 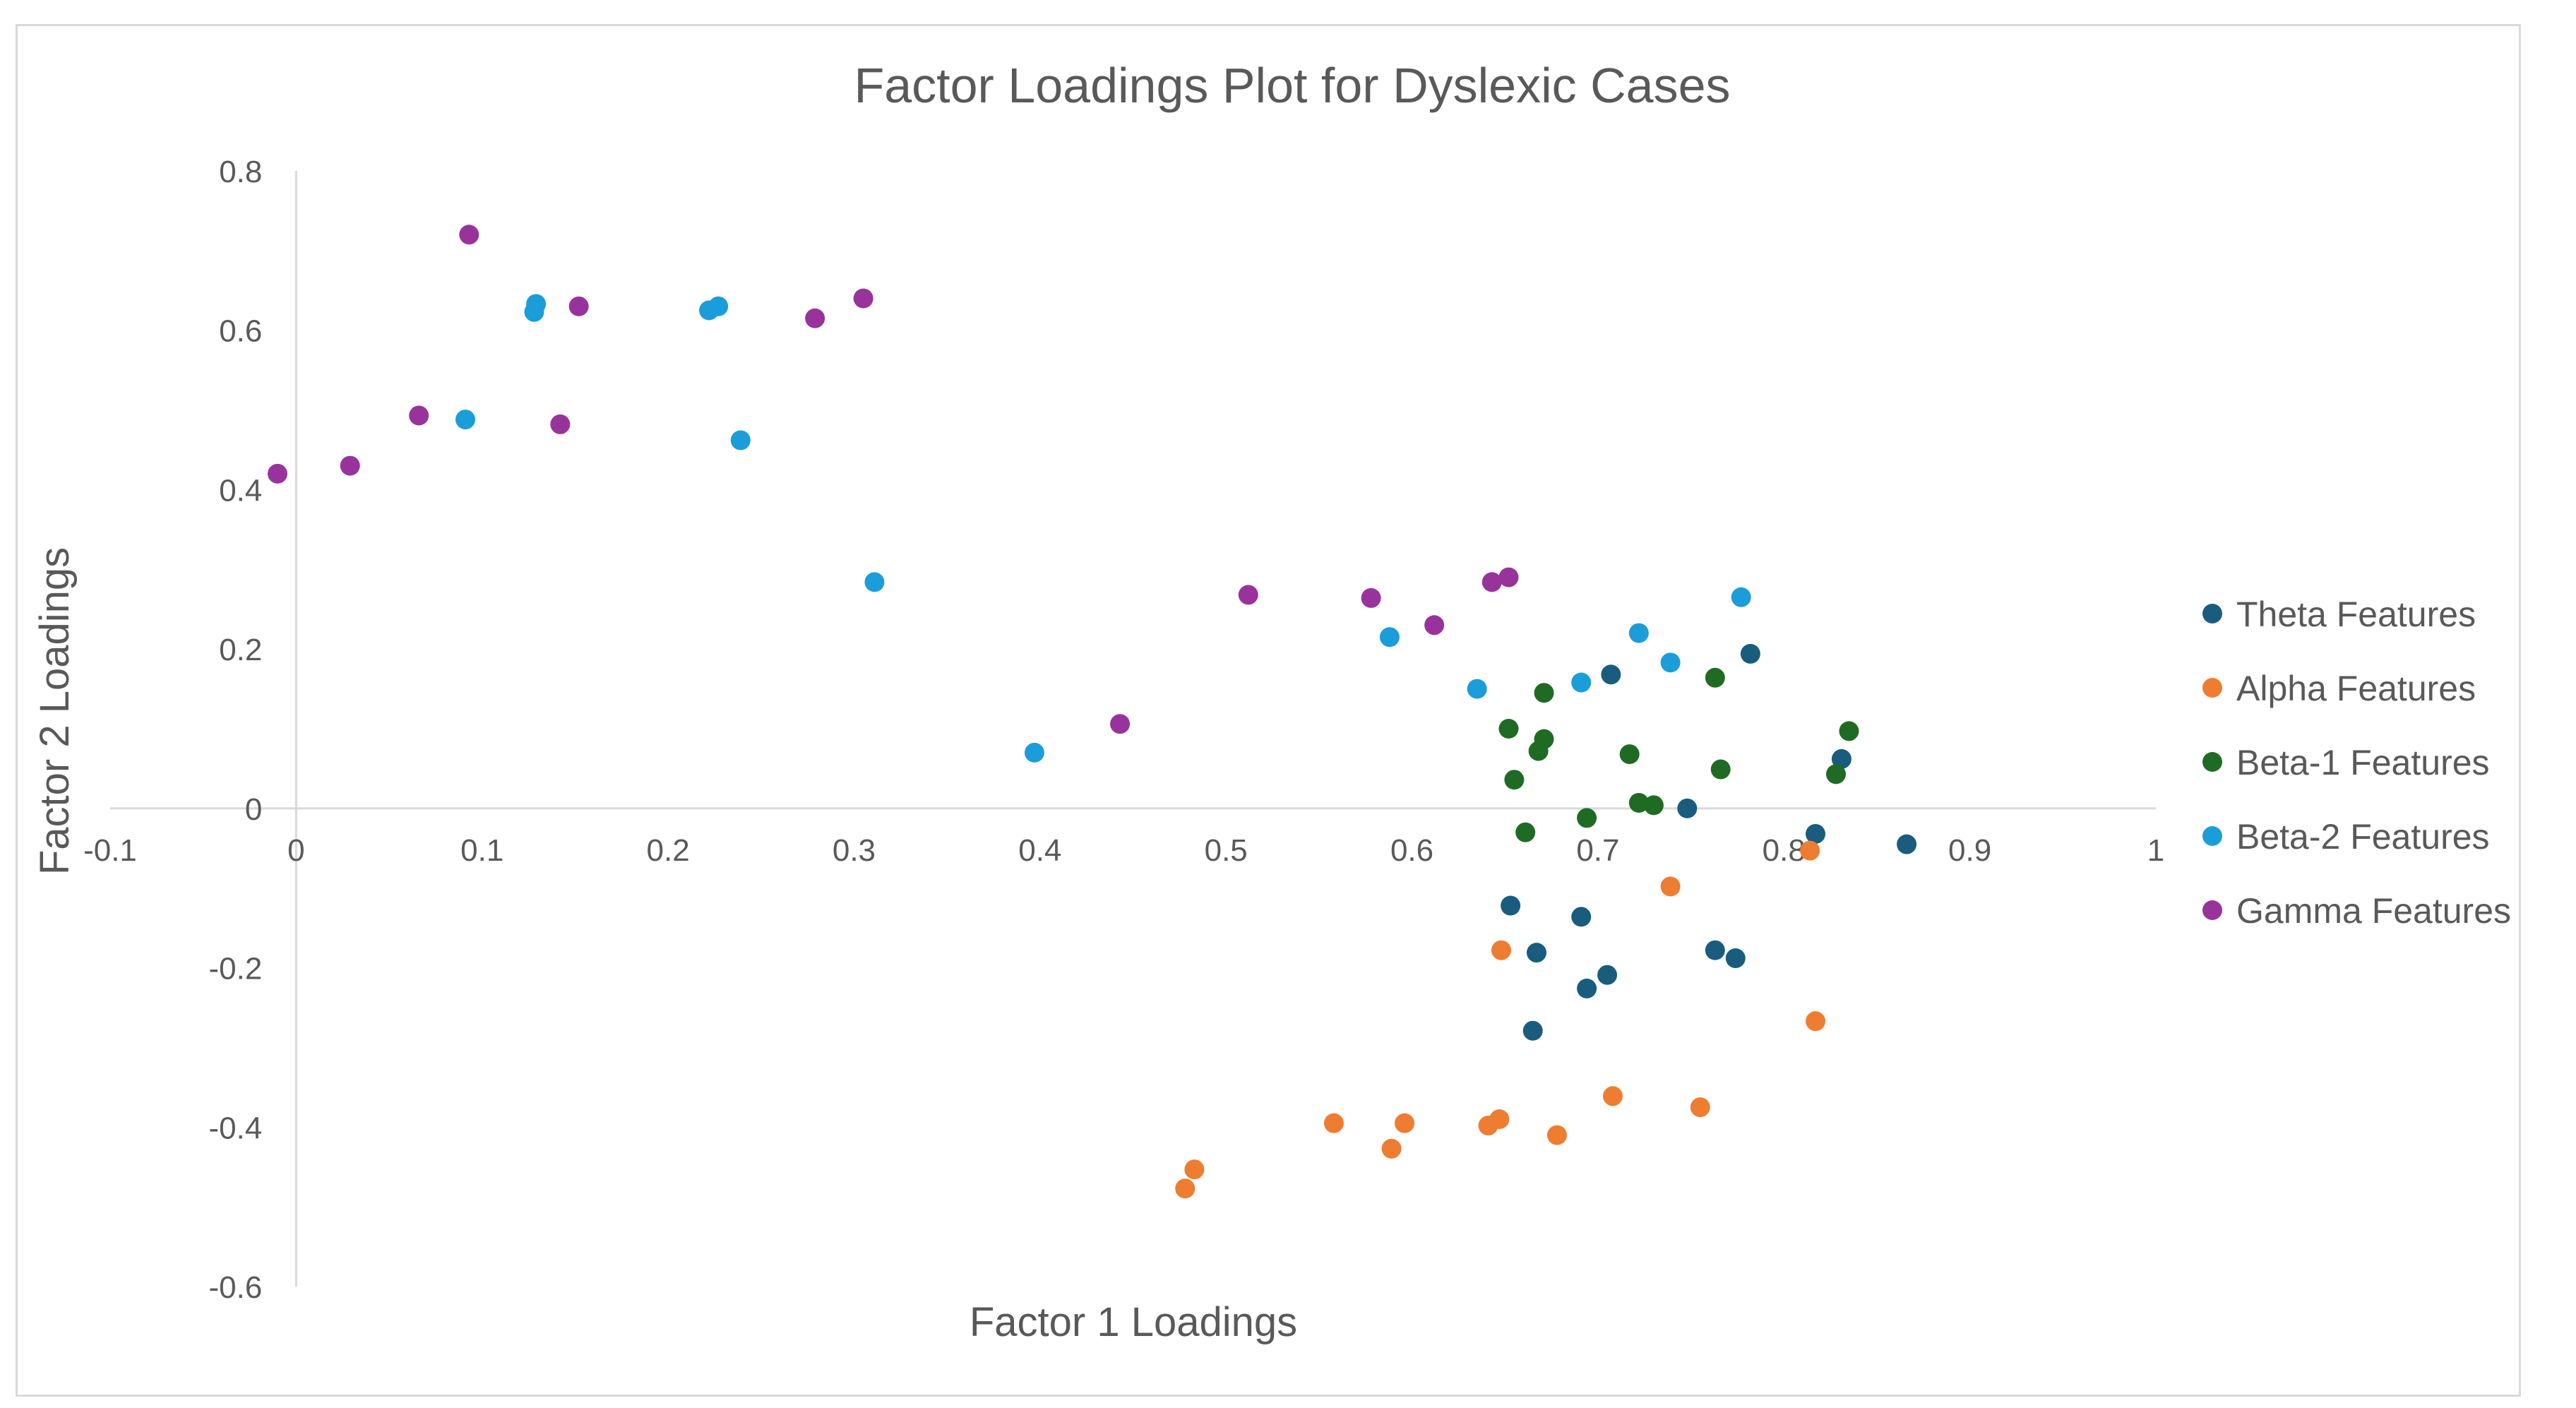 I want to click on x-tick-label: 0.1, so click(x=481, y=851).